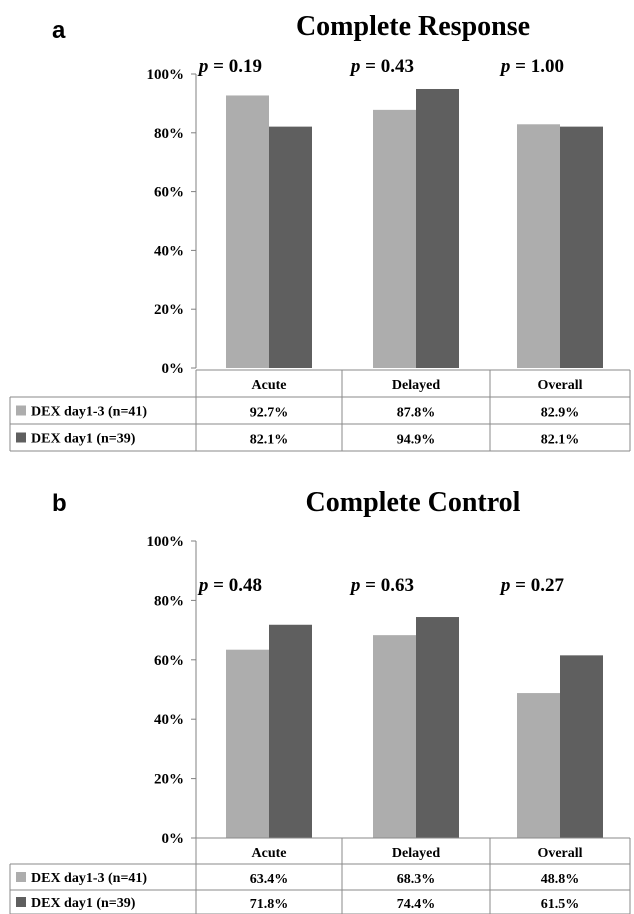 This screenshot has width=634, height=914. I want to click on data-label-b-series1-delayed: 68.3%, so click(416, 879).